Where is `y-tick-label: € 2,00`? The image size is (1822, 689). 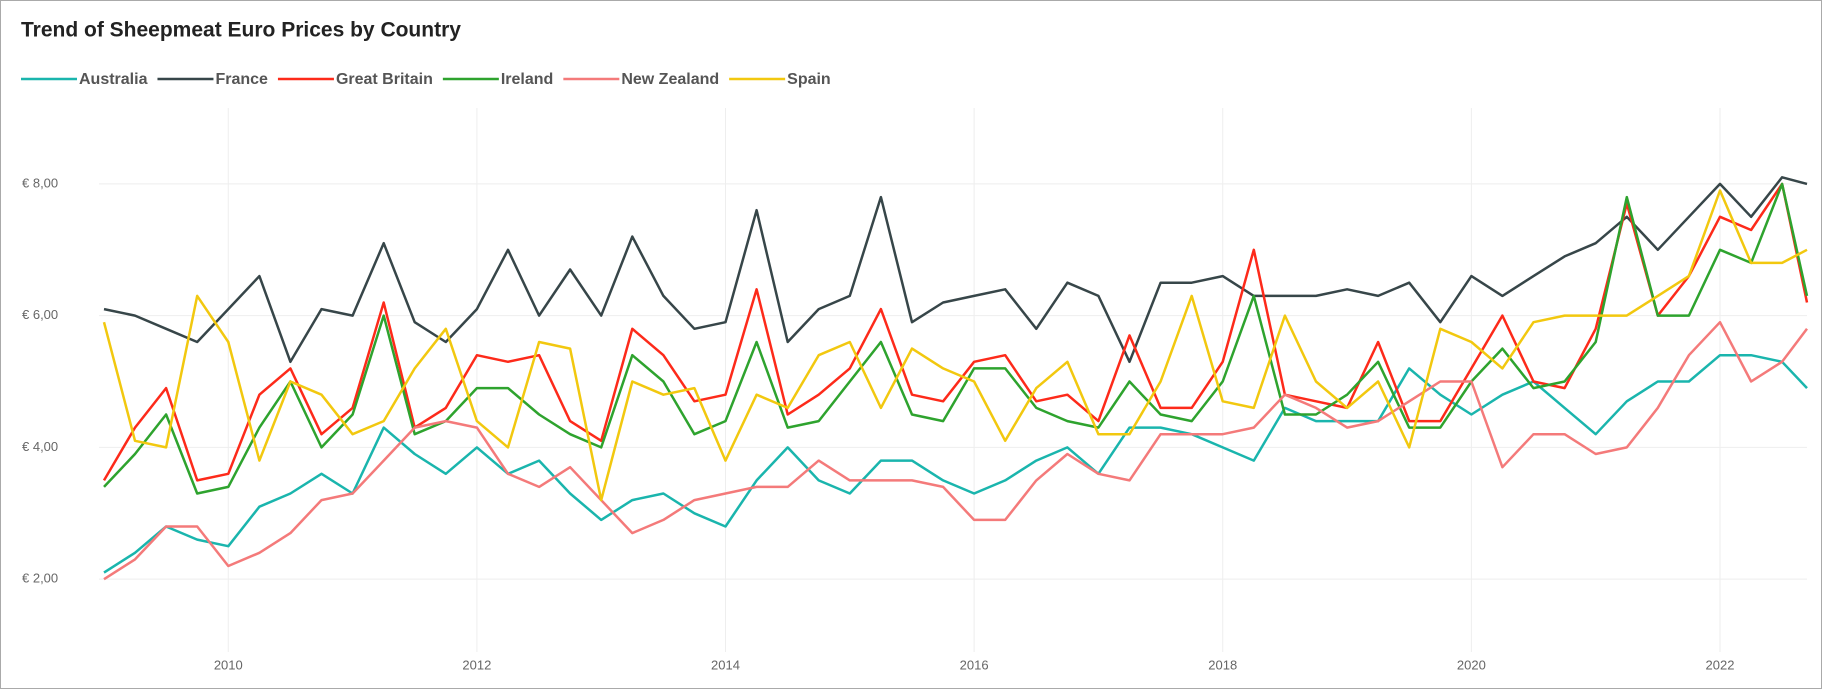 y-tick-label: € 2,00 is located at coordinates (40, 578).